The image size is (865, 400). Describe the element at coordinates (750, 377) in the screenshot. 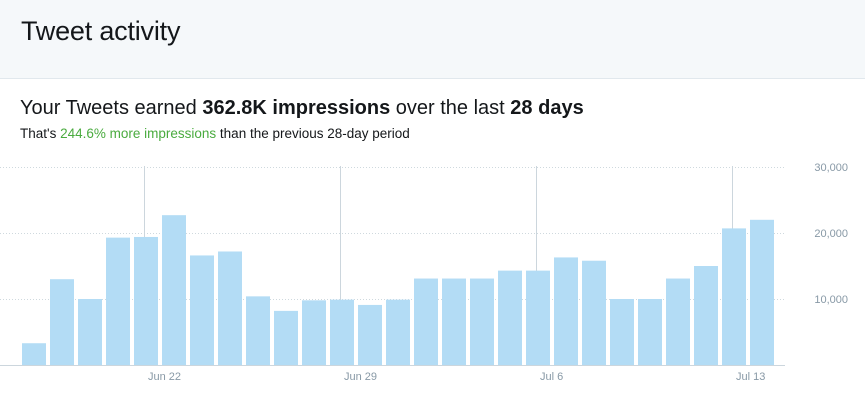

I see `x-tick-label: Jul 13` at that location.